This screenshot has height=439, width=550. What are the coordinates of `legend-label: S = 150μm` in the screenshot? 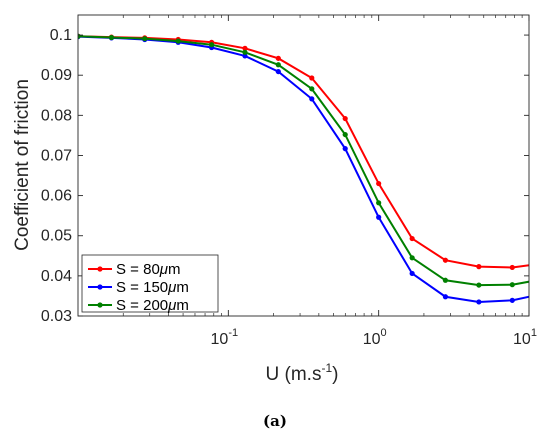 It's located at (152, 287).